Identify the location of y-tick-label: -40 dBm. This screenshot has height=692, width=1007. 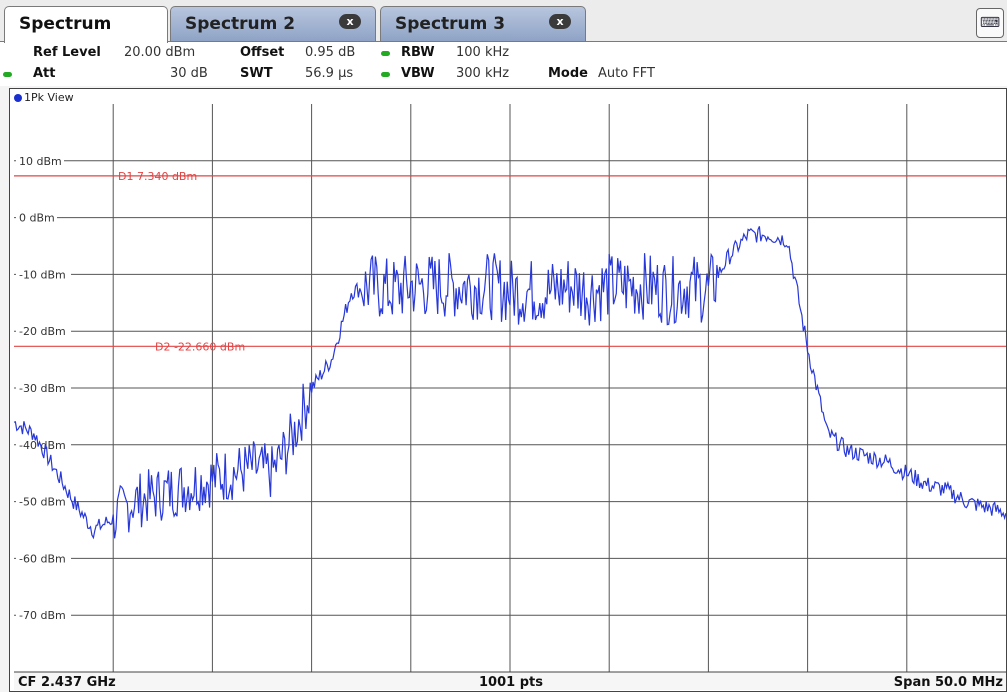
(42, 445).